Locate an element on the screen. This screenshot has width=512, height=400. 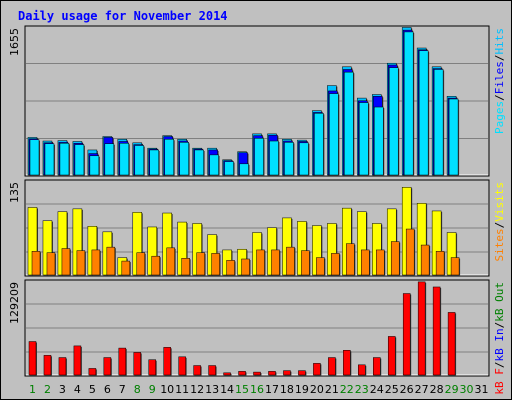
legend-entry: kB Out is located at coordinates (499, 302).